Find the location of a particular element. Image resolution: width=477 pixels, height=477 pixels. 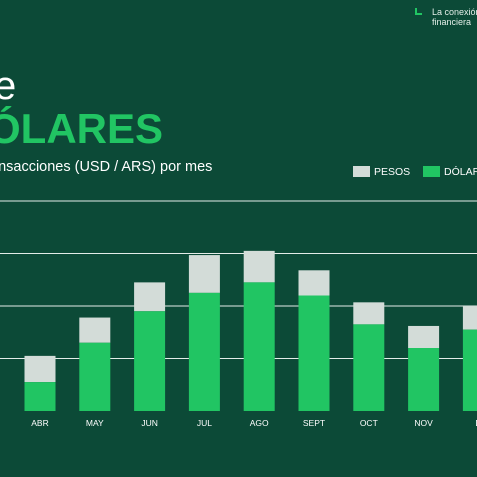

x-tick-label: MAY is located at coordinates (95, 423).